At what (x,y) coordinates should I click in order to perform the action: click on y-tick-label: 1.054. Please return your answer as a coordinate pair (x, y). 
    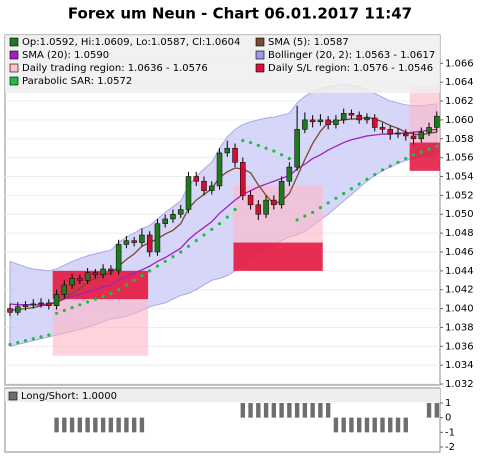
    Looking at the image, I should click on (459, 177).